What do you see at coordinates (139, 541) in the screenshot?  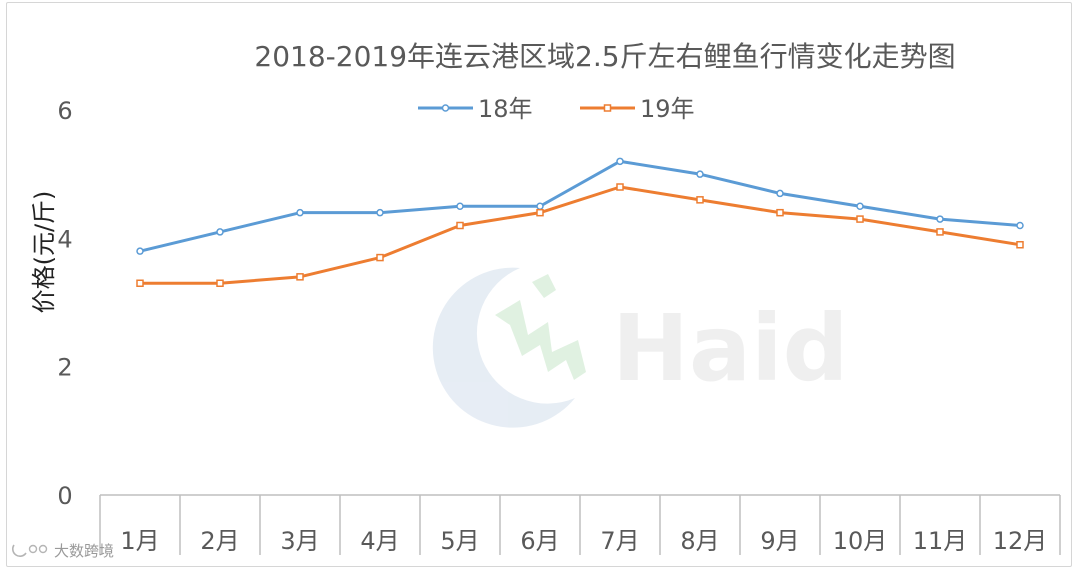 I see `x-tick-label: 1月` at bounding box center [139, 541].